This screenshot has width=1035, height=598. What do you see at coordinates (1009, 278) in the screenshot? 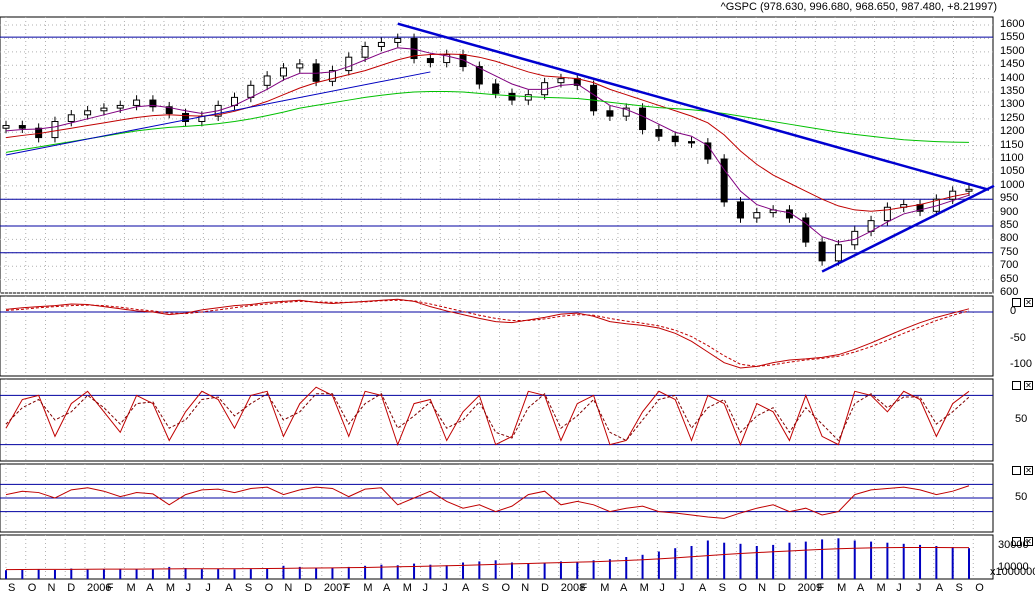
I see `price-y-tick: 650` at bounding box center [1009, 278].